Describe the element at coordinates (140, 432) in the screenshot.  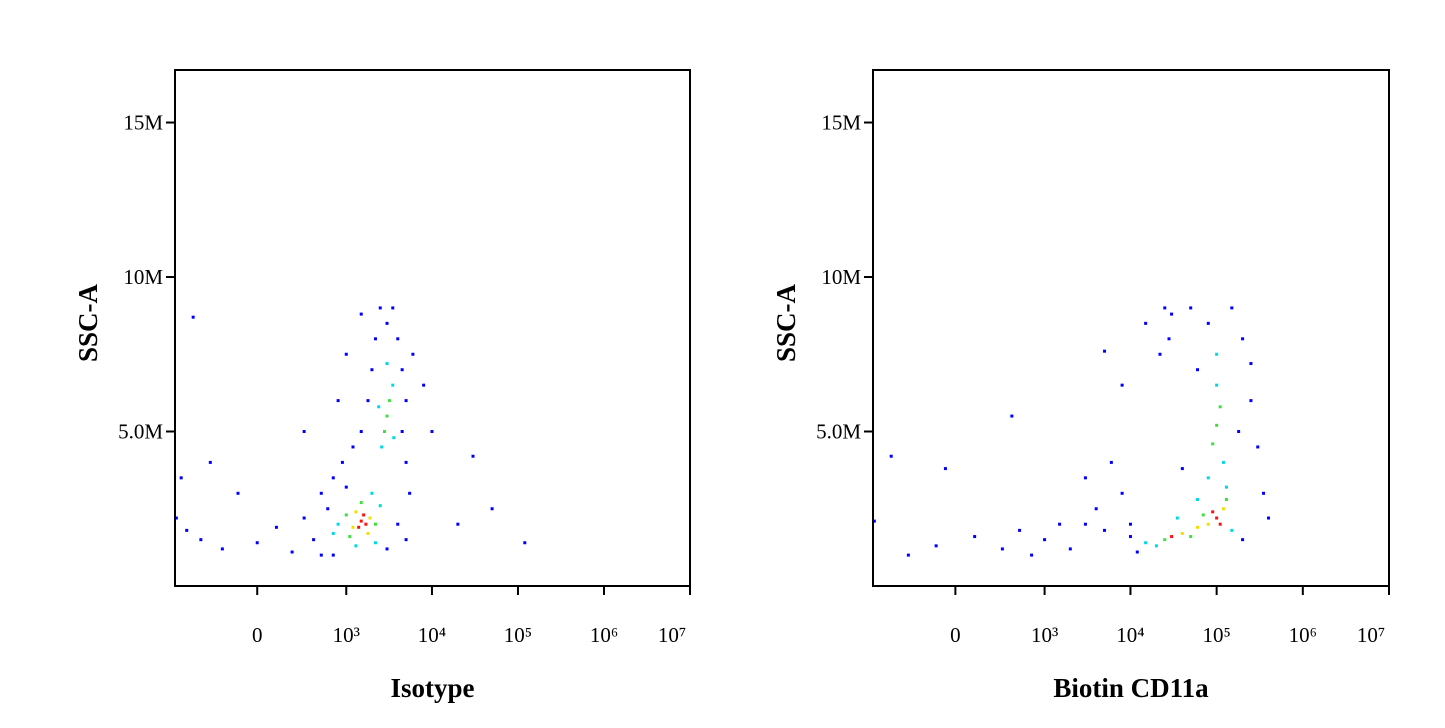
I see `y-tick-label: 5.0M` at that location.